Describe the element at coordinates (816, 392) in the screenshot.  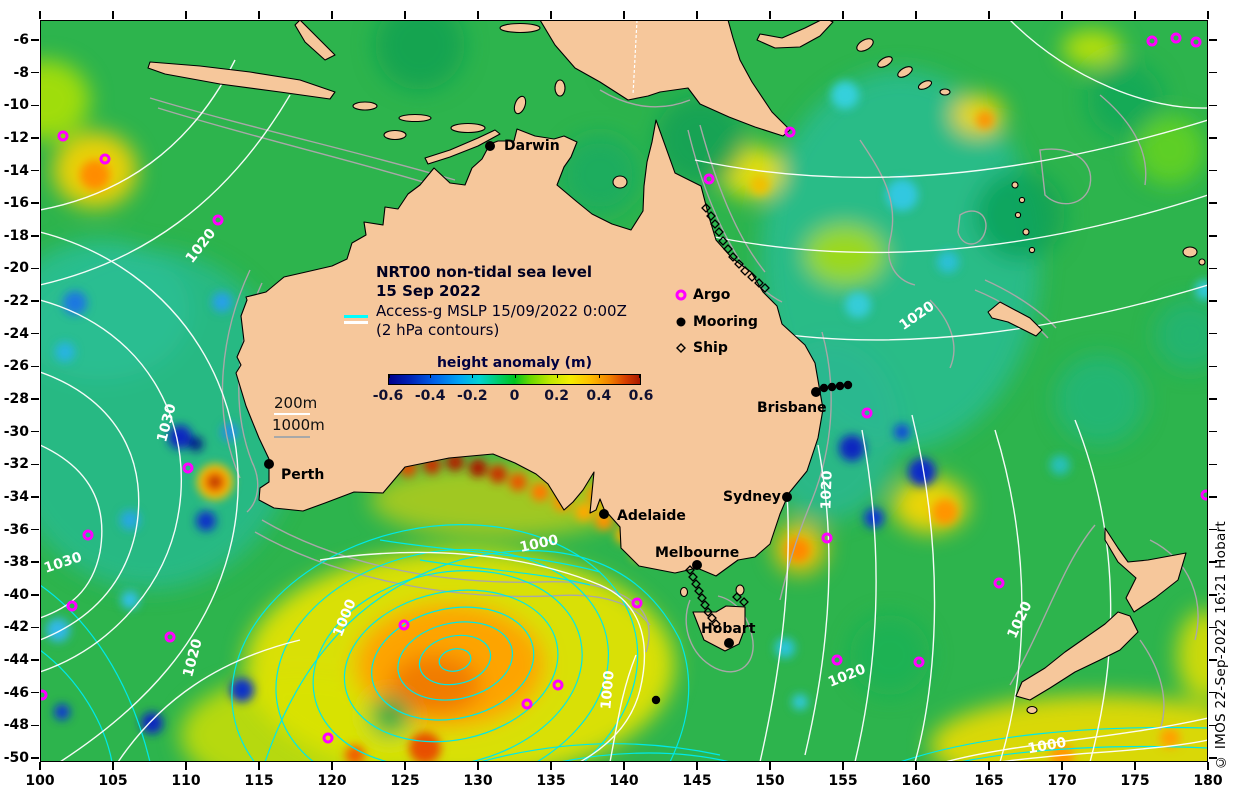
I see `city-marker-brisbane` at that location.